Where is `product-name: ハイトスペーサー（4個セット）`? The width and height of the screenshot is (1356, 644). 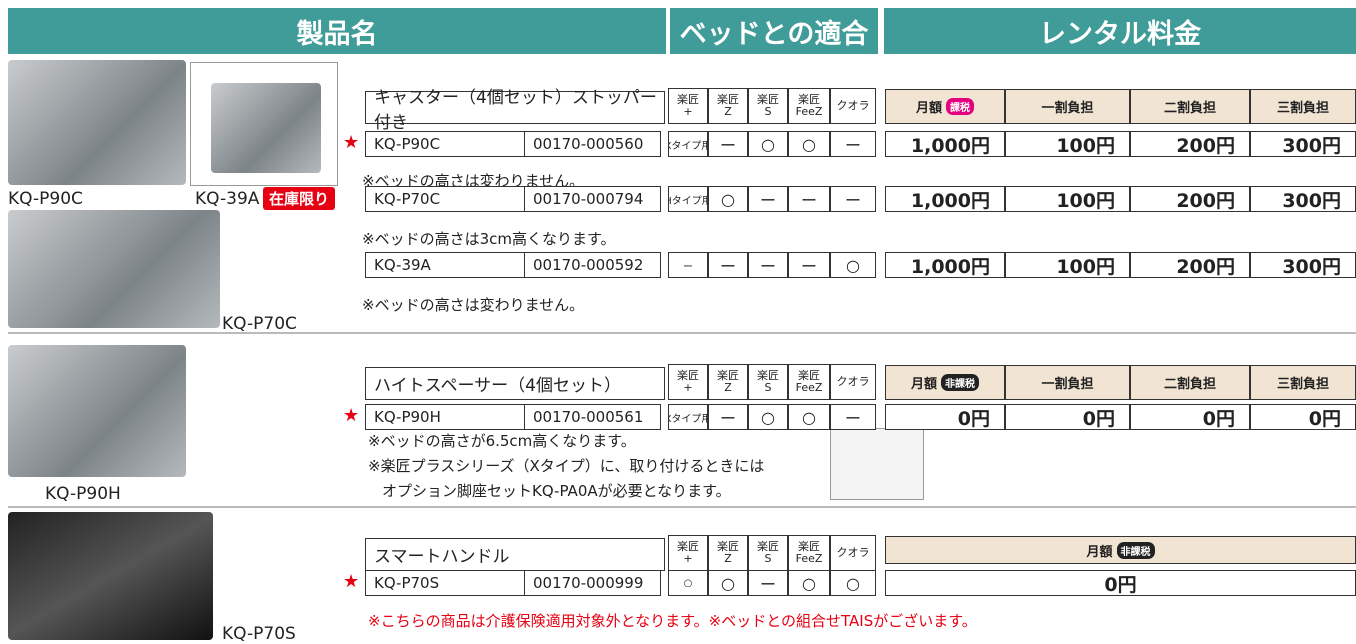
product-name: ハイトスペーサー（4個セット） is located at coordinates (515, 383).